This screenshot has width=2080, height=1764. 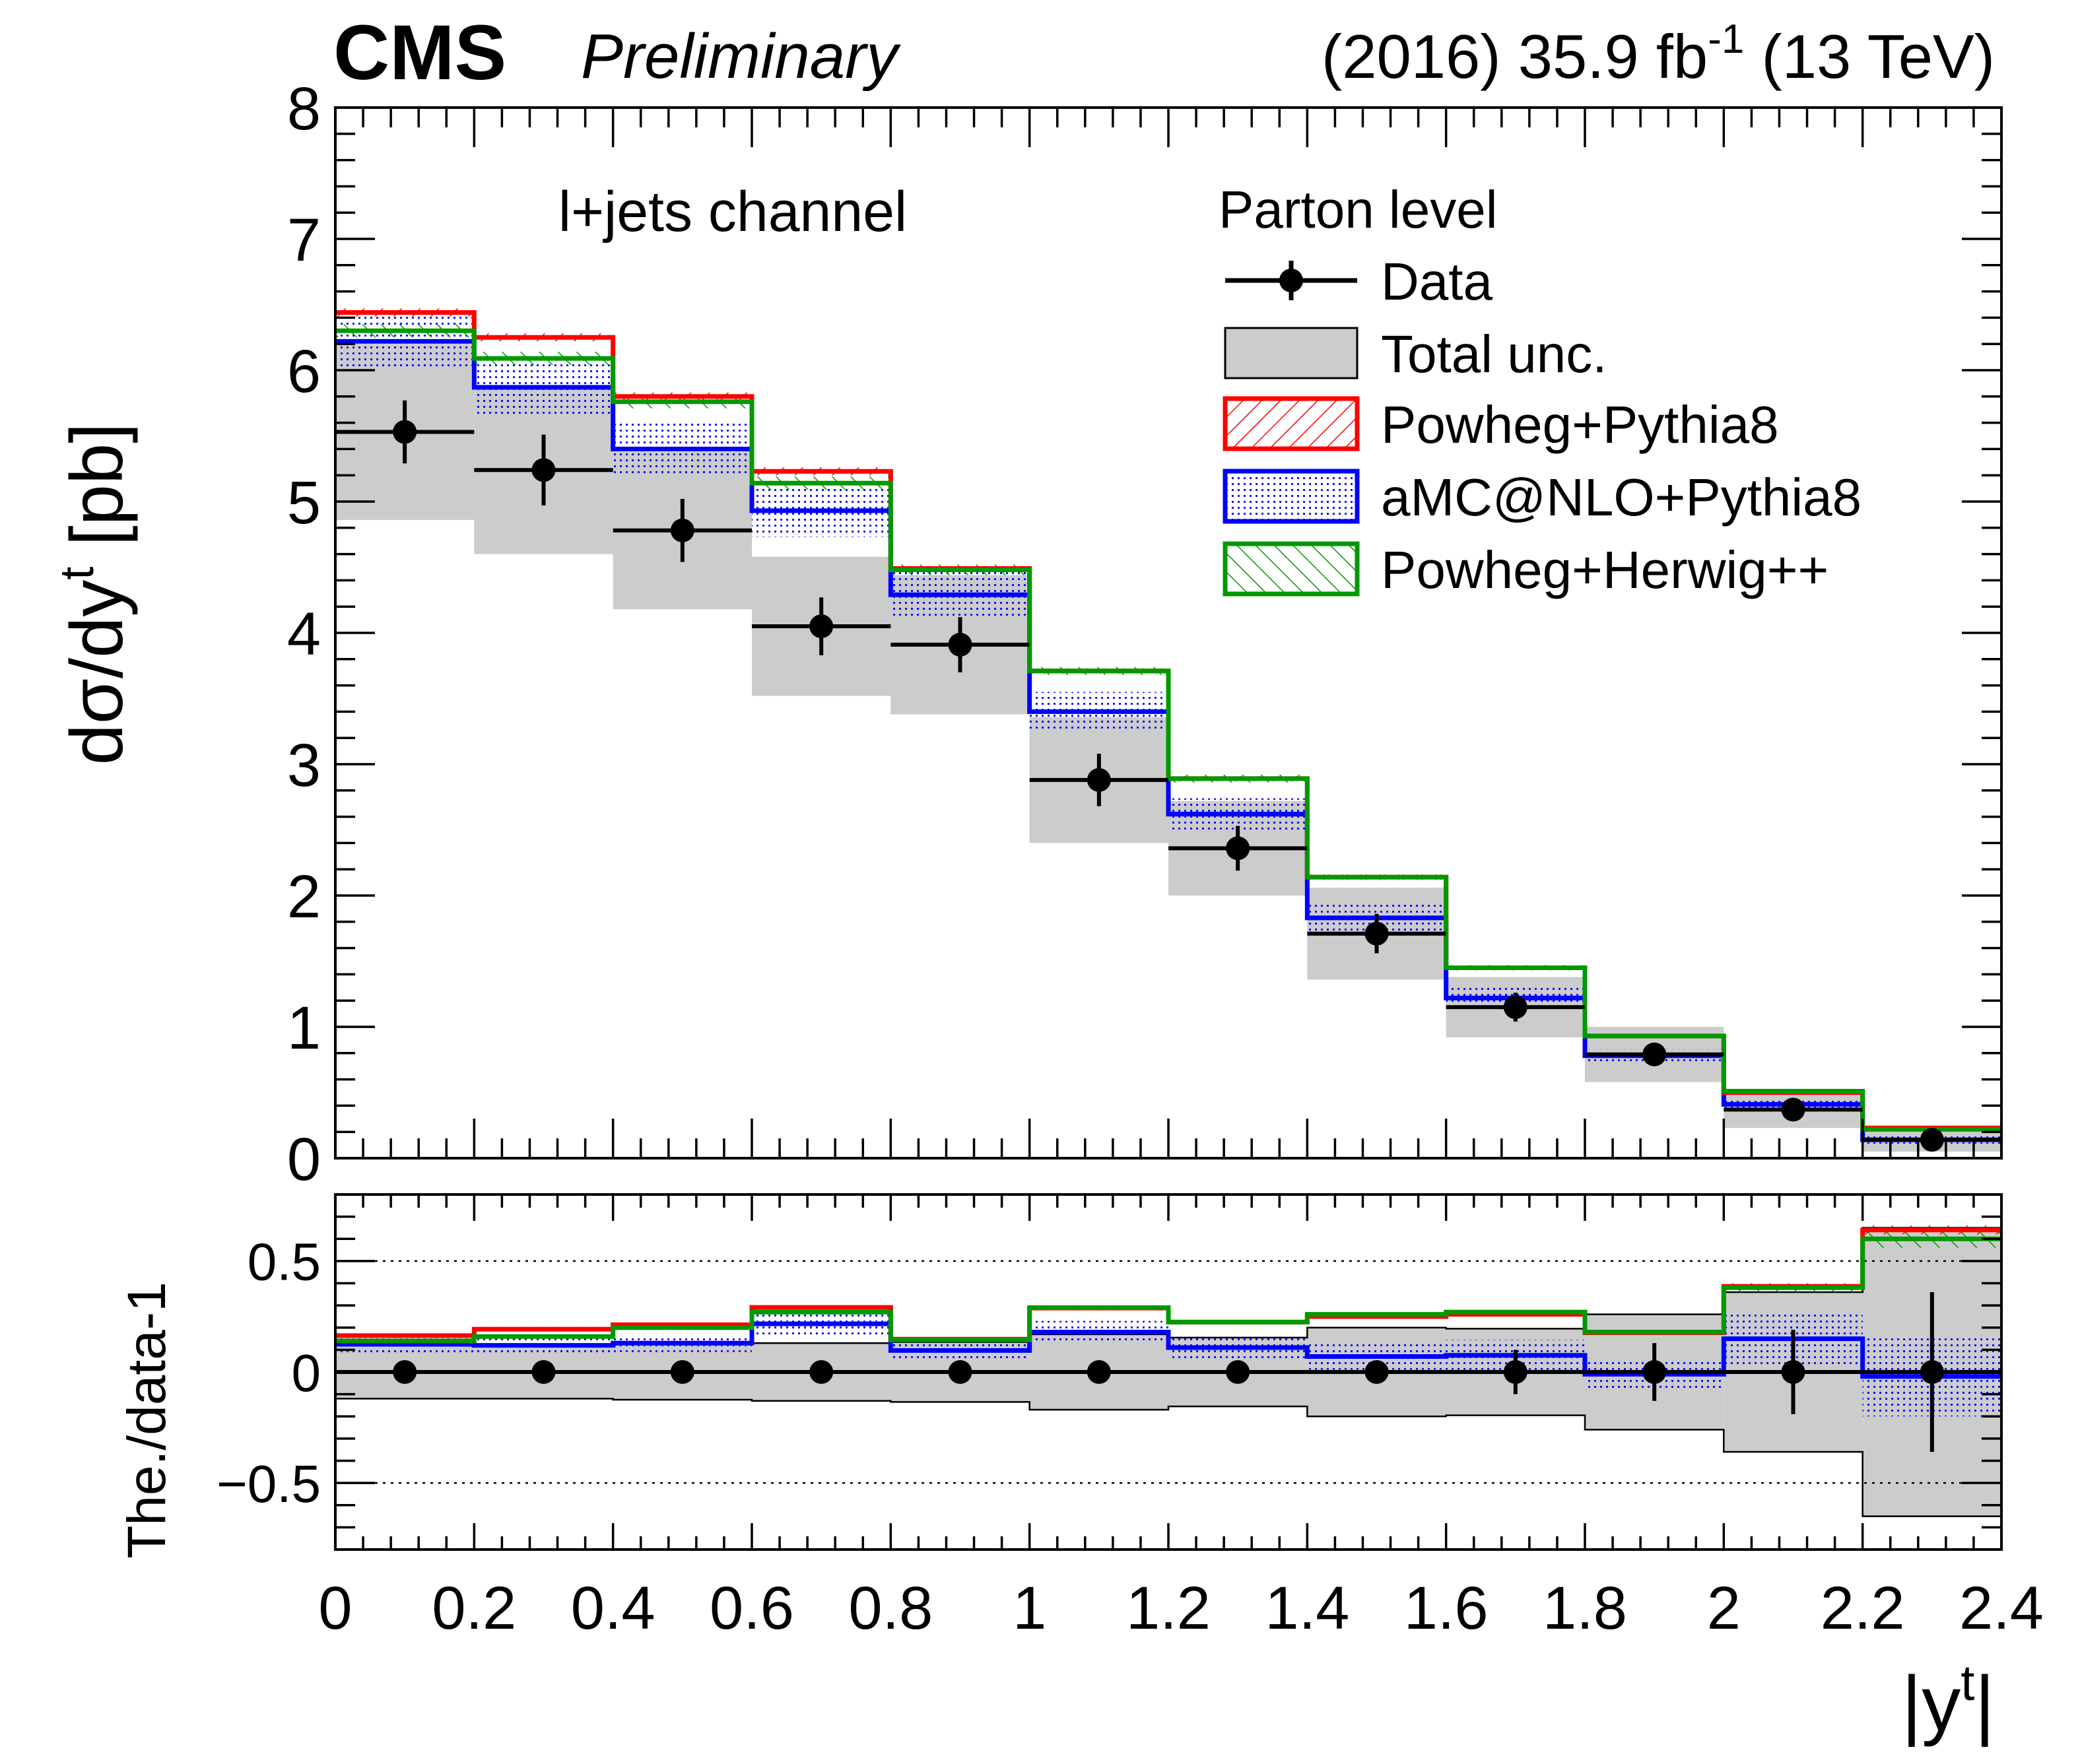 What do you see at coordinates (1307, 1608) in the screenshot?
I see `x-tick-label: 1.4` at bounding box center [1307, 1608].